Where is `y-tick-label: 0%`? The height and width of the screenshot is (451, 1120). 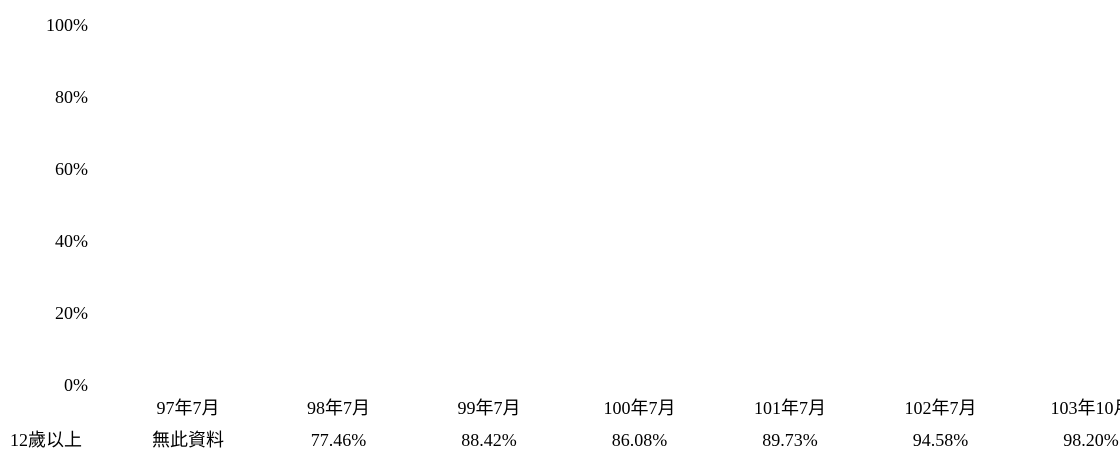
y-tick-label: 0% is located at coordinates (76, 385).